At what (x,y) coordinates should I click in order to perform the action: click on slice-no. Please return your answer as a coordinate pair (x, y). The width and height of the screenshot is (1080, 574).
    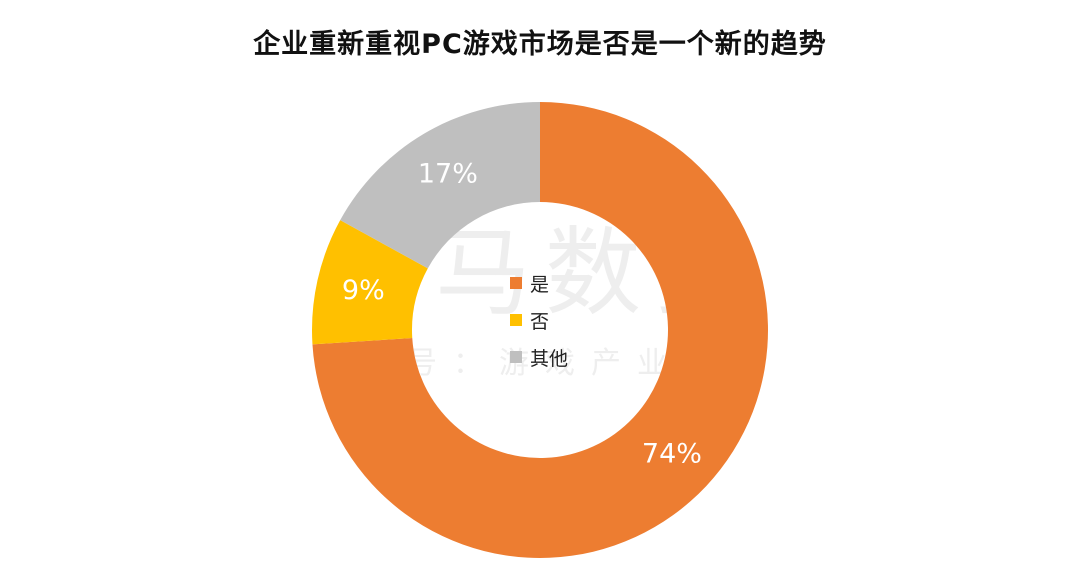
    Looking at the image, I should click on (370, 282).